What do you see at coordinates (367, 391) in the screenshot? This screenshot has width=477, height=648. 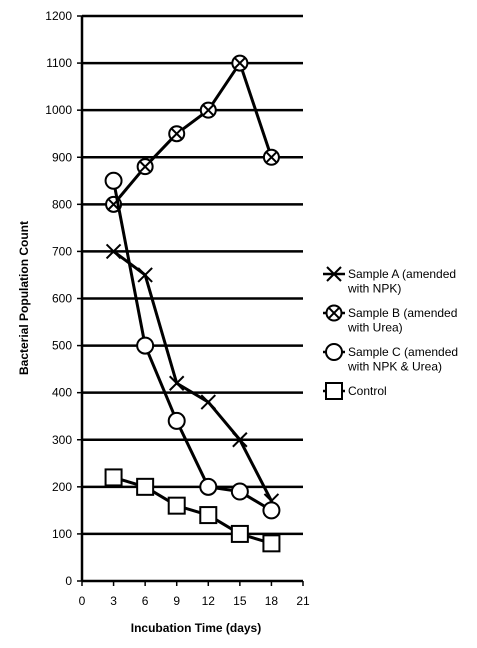 I see `legend-label-line: Control` at bounding box center [367, 391].